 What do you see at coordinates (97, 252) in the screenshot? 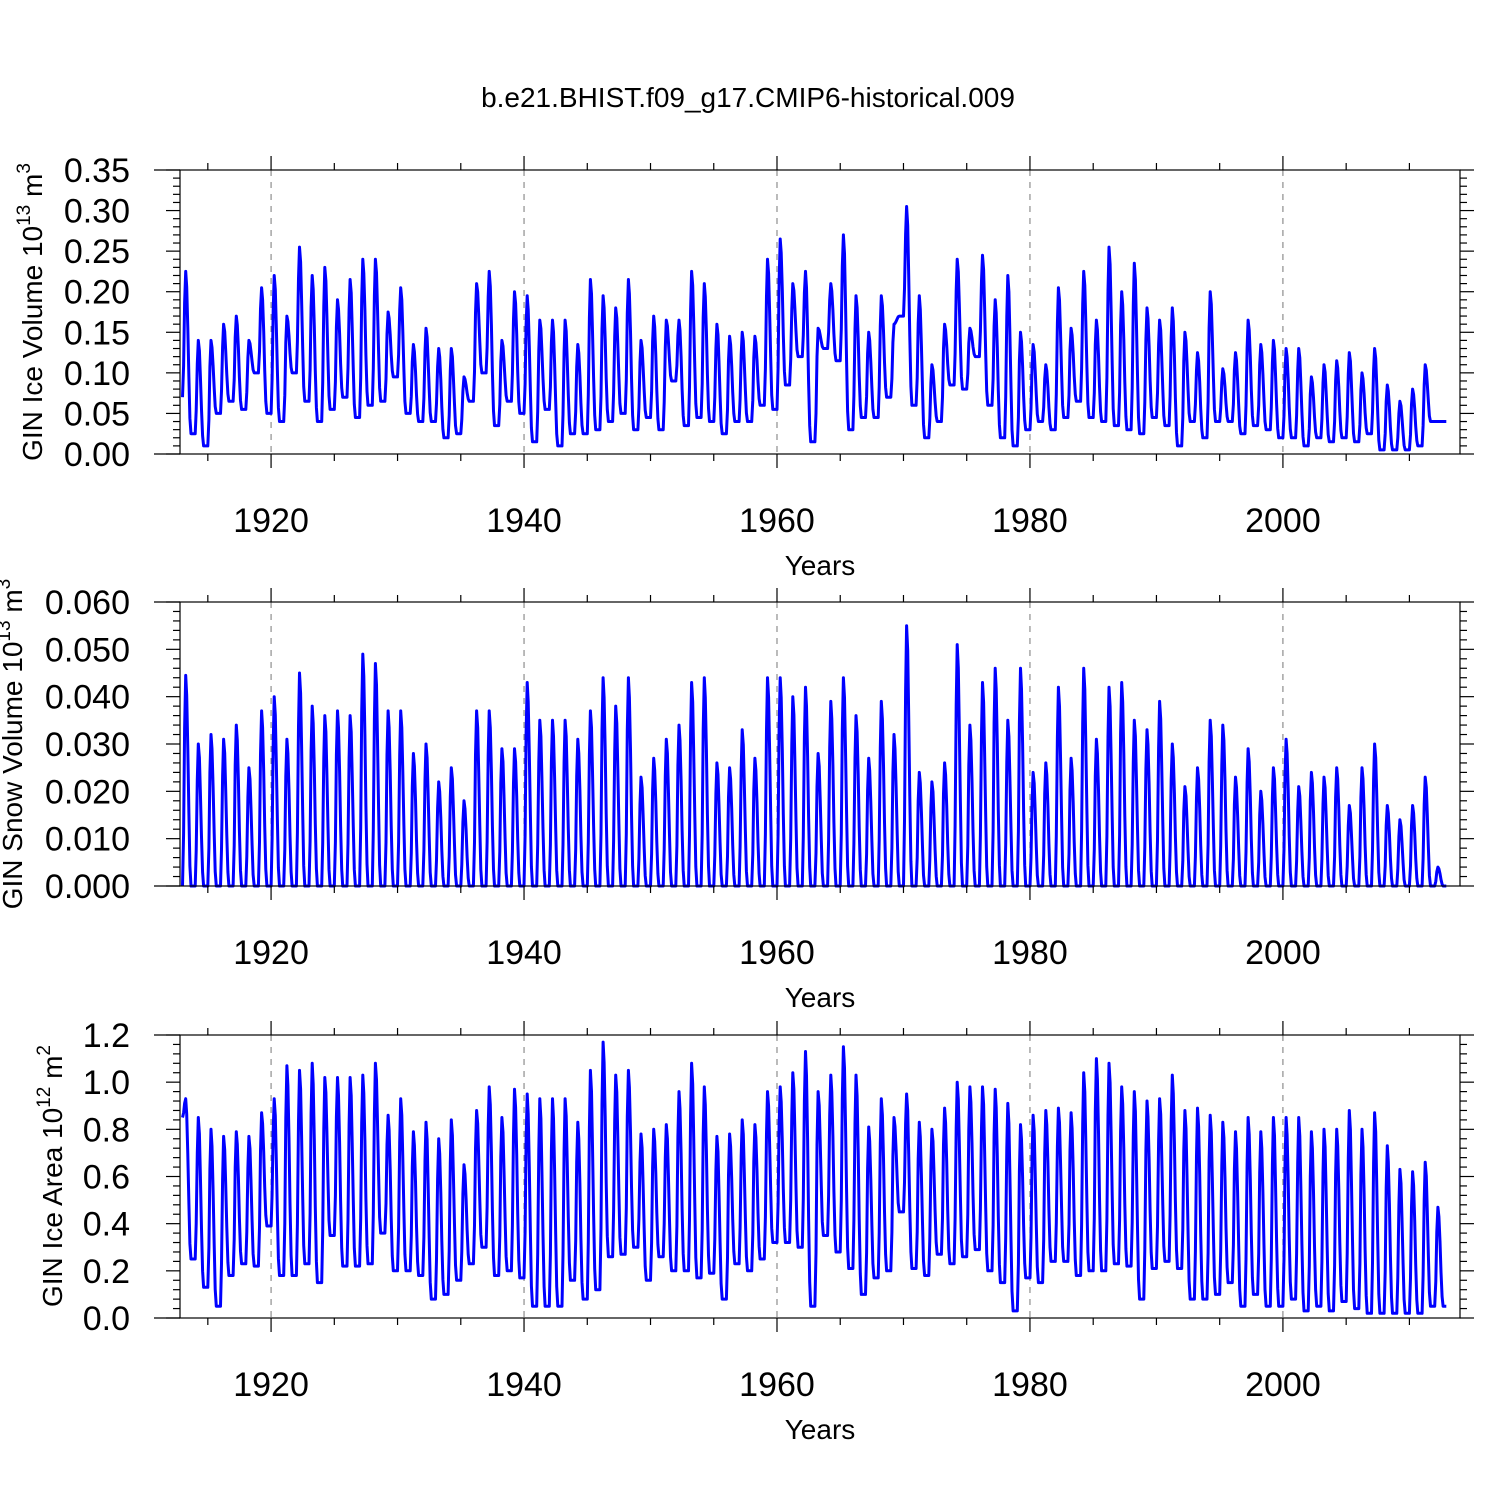
I see `y-tick-label: 0.25` at bounding box center [97, 252].